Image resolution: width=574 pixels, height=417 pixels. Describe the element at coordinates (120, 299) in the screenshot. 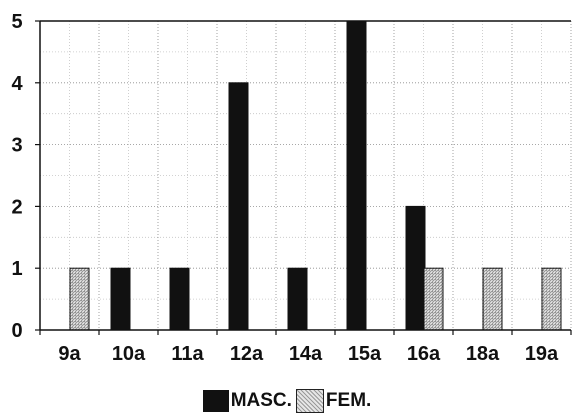

I see `bar-masc-10a` at that location.